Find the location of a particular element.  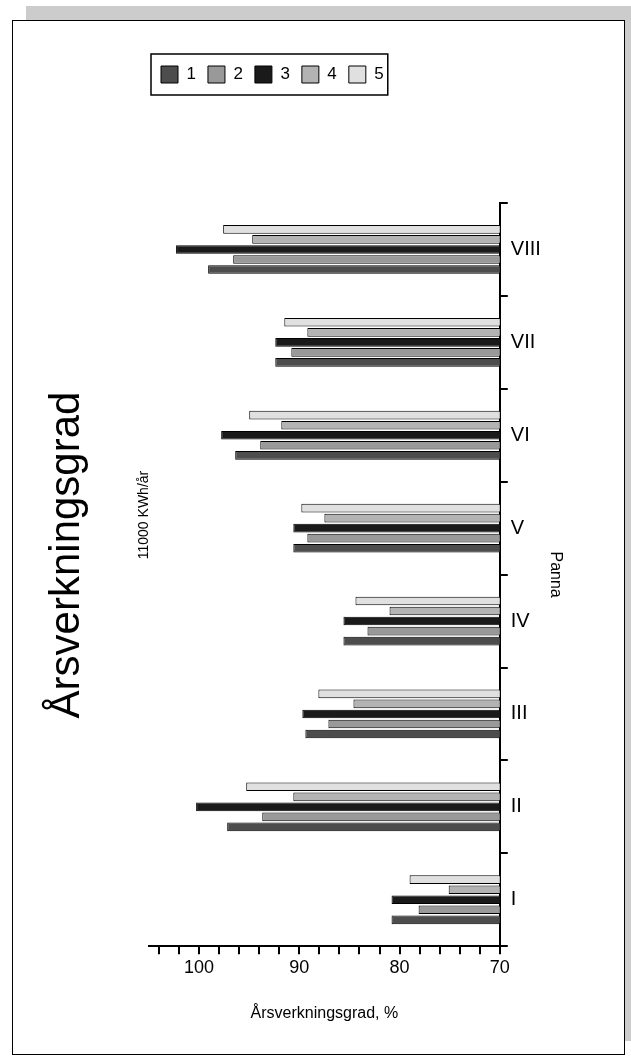

legend-label: 1 is located at coordinates (191, 74).